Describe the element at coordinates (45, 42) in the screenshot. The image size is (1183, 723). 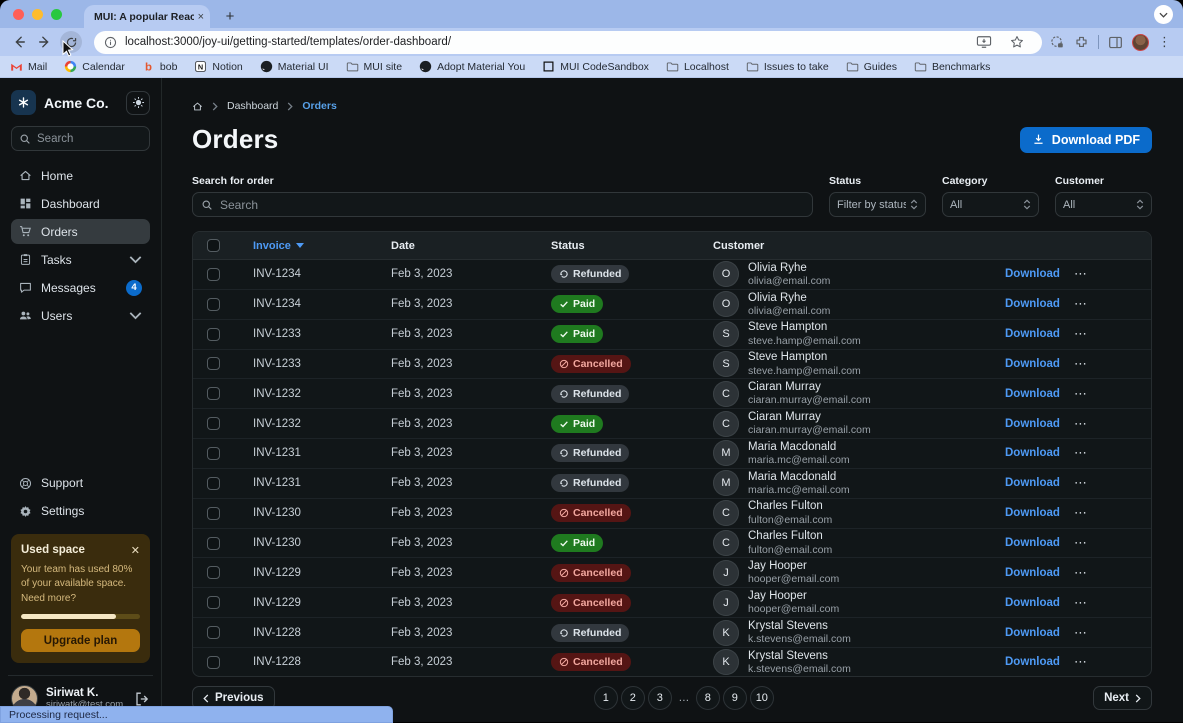
I see `forward-button` at that location.